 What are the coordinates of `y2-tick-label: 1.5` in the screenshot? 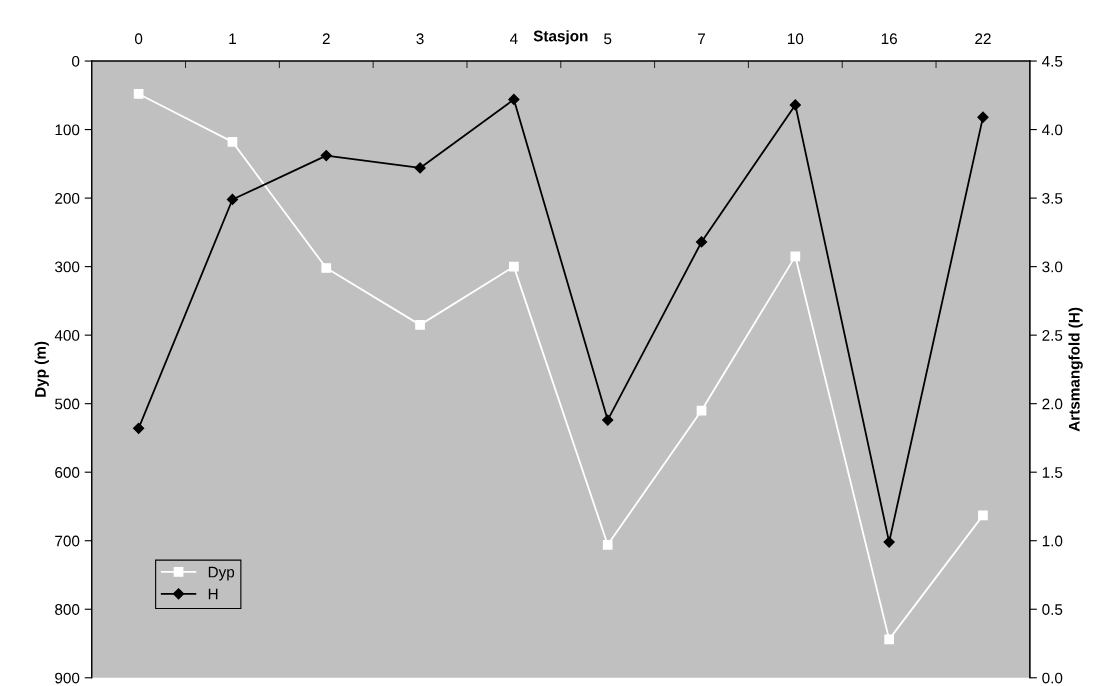 It's located at (1052, 472).